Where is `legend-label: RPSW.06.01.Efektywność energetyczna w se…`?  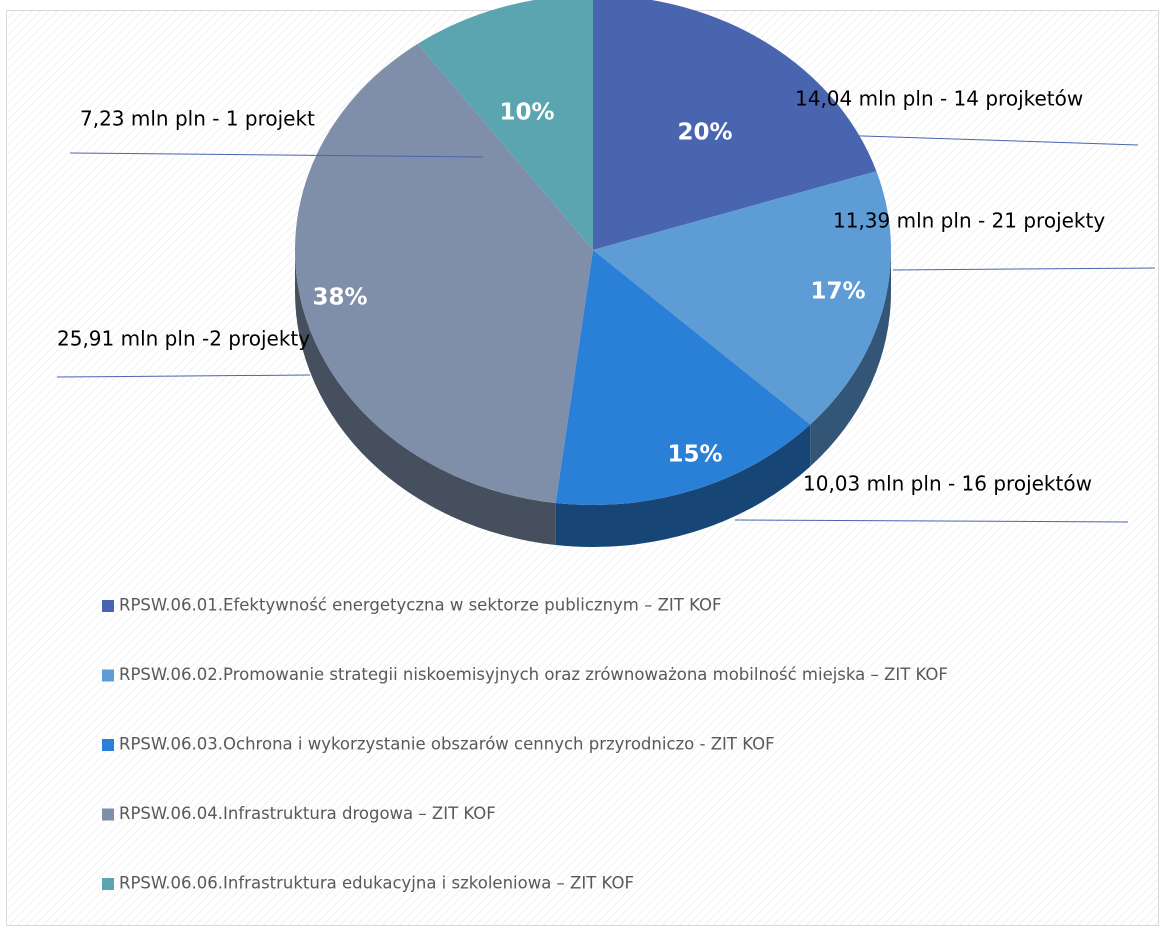 legend-label: RPSW.06.01.Efektywność energetyczna w se… is located at coordinates (420, 605).